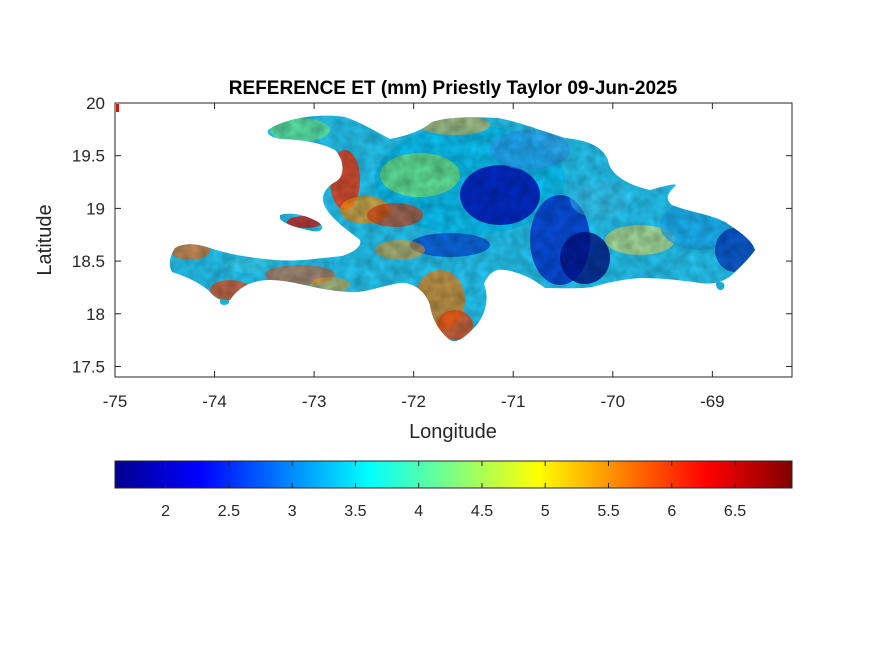 The image size is (875, 656). I want to click on x-tick-label: -71, so click(513, 401).